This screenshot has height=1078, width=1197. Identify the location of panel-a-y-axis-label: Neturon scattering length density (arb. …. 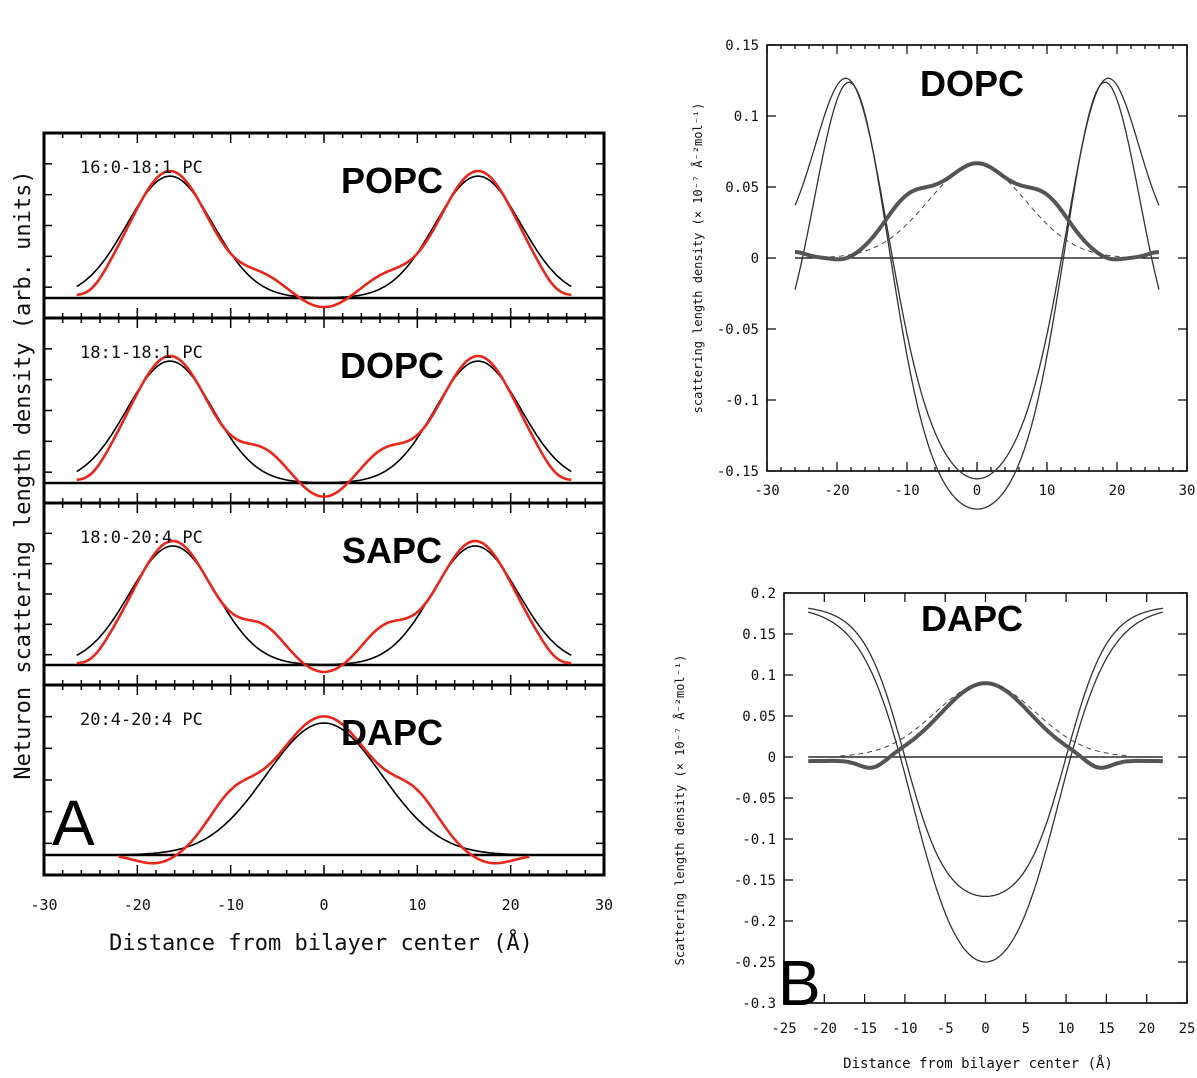
(23, 474).